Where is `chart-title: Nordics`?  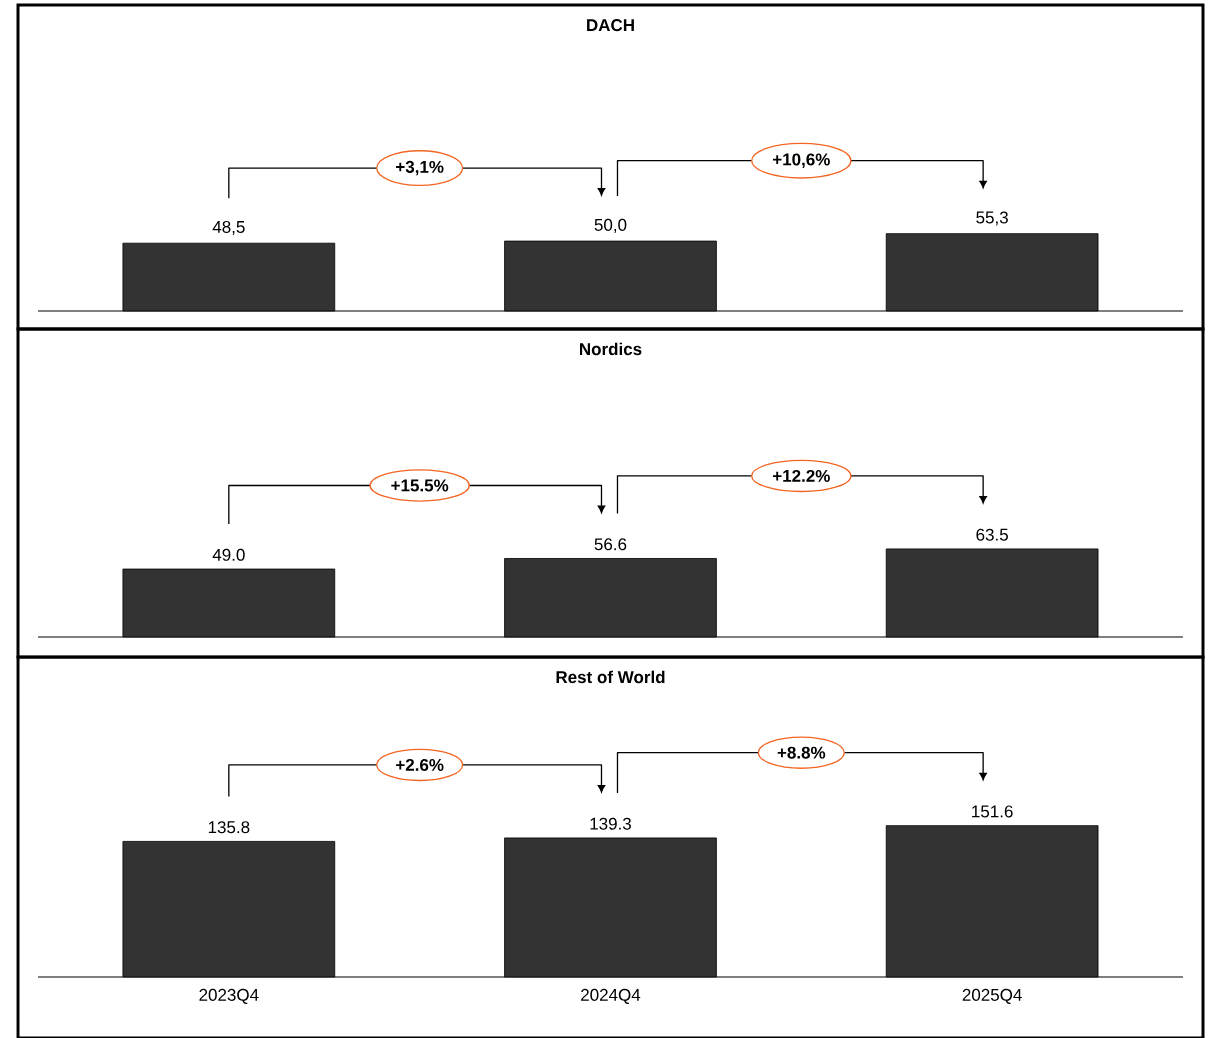 chart-title: Nordics is located at coordinates (610, 349).